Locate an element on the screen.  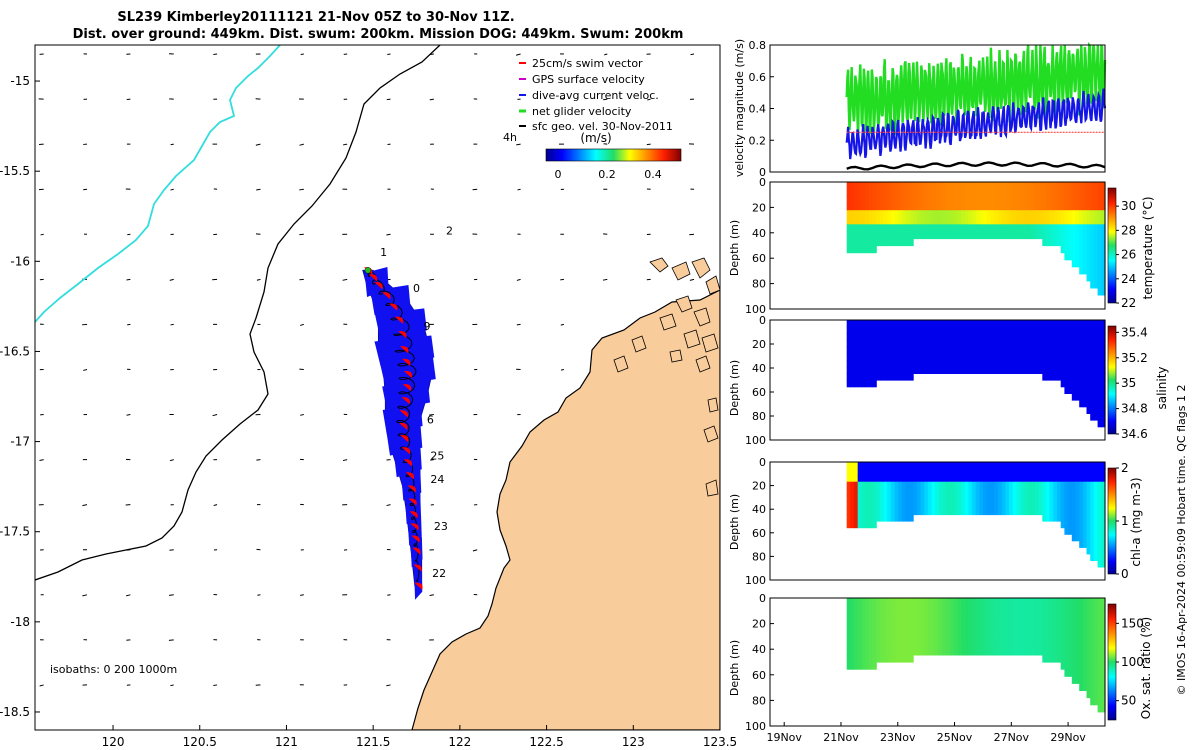
temperature-ytick-label: 20 is located at coordinates (759, 207).